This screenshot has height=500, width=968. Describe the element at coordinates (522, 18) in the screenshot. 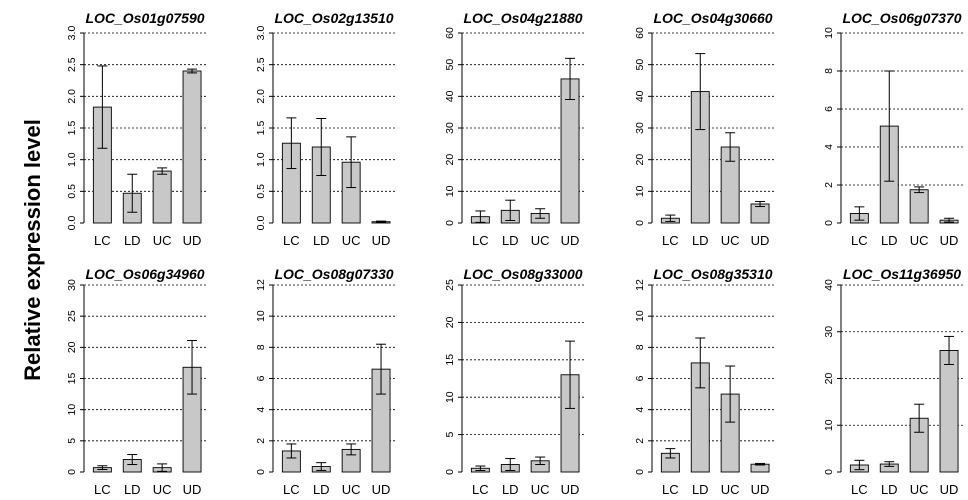

I see `chart-title: LOC_Os04g21880` at that location.